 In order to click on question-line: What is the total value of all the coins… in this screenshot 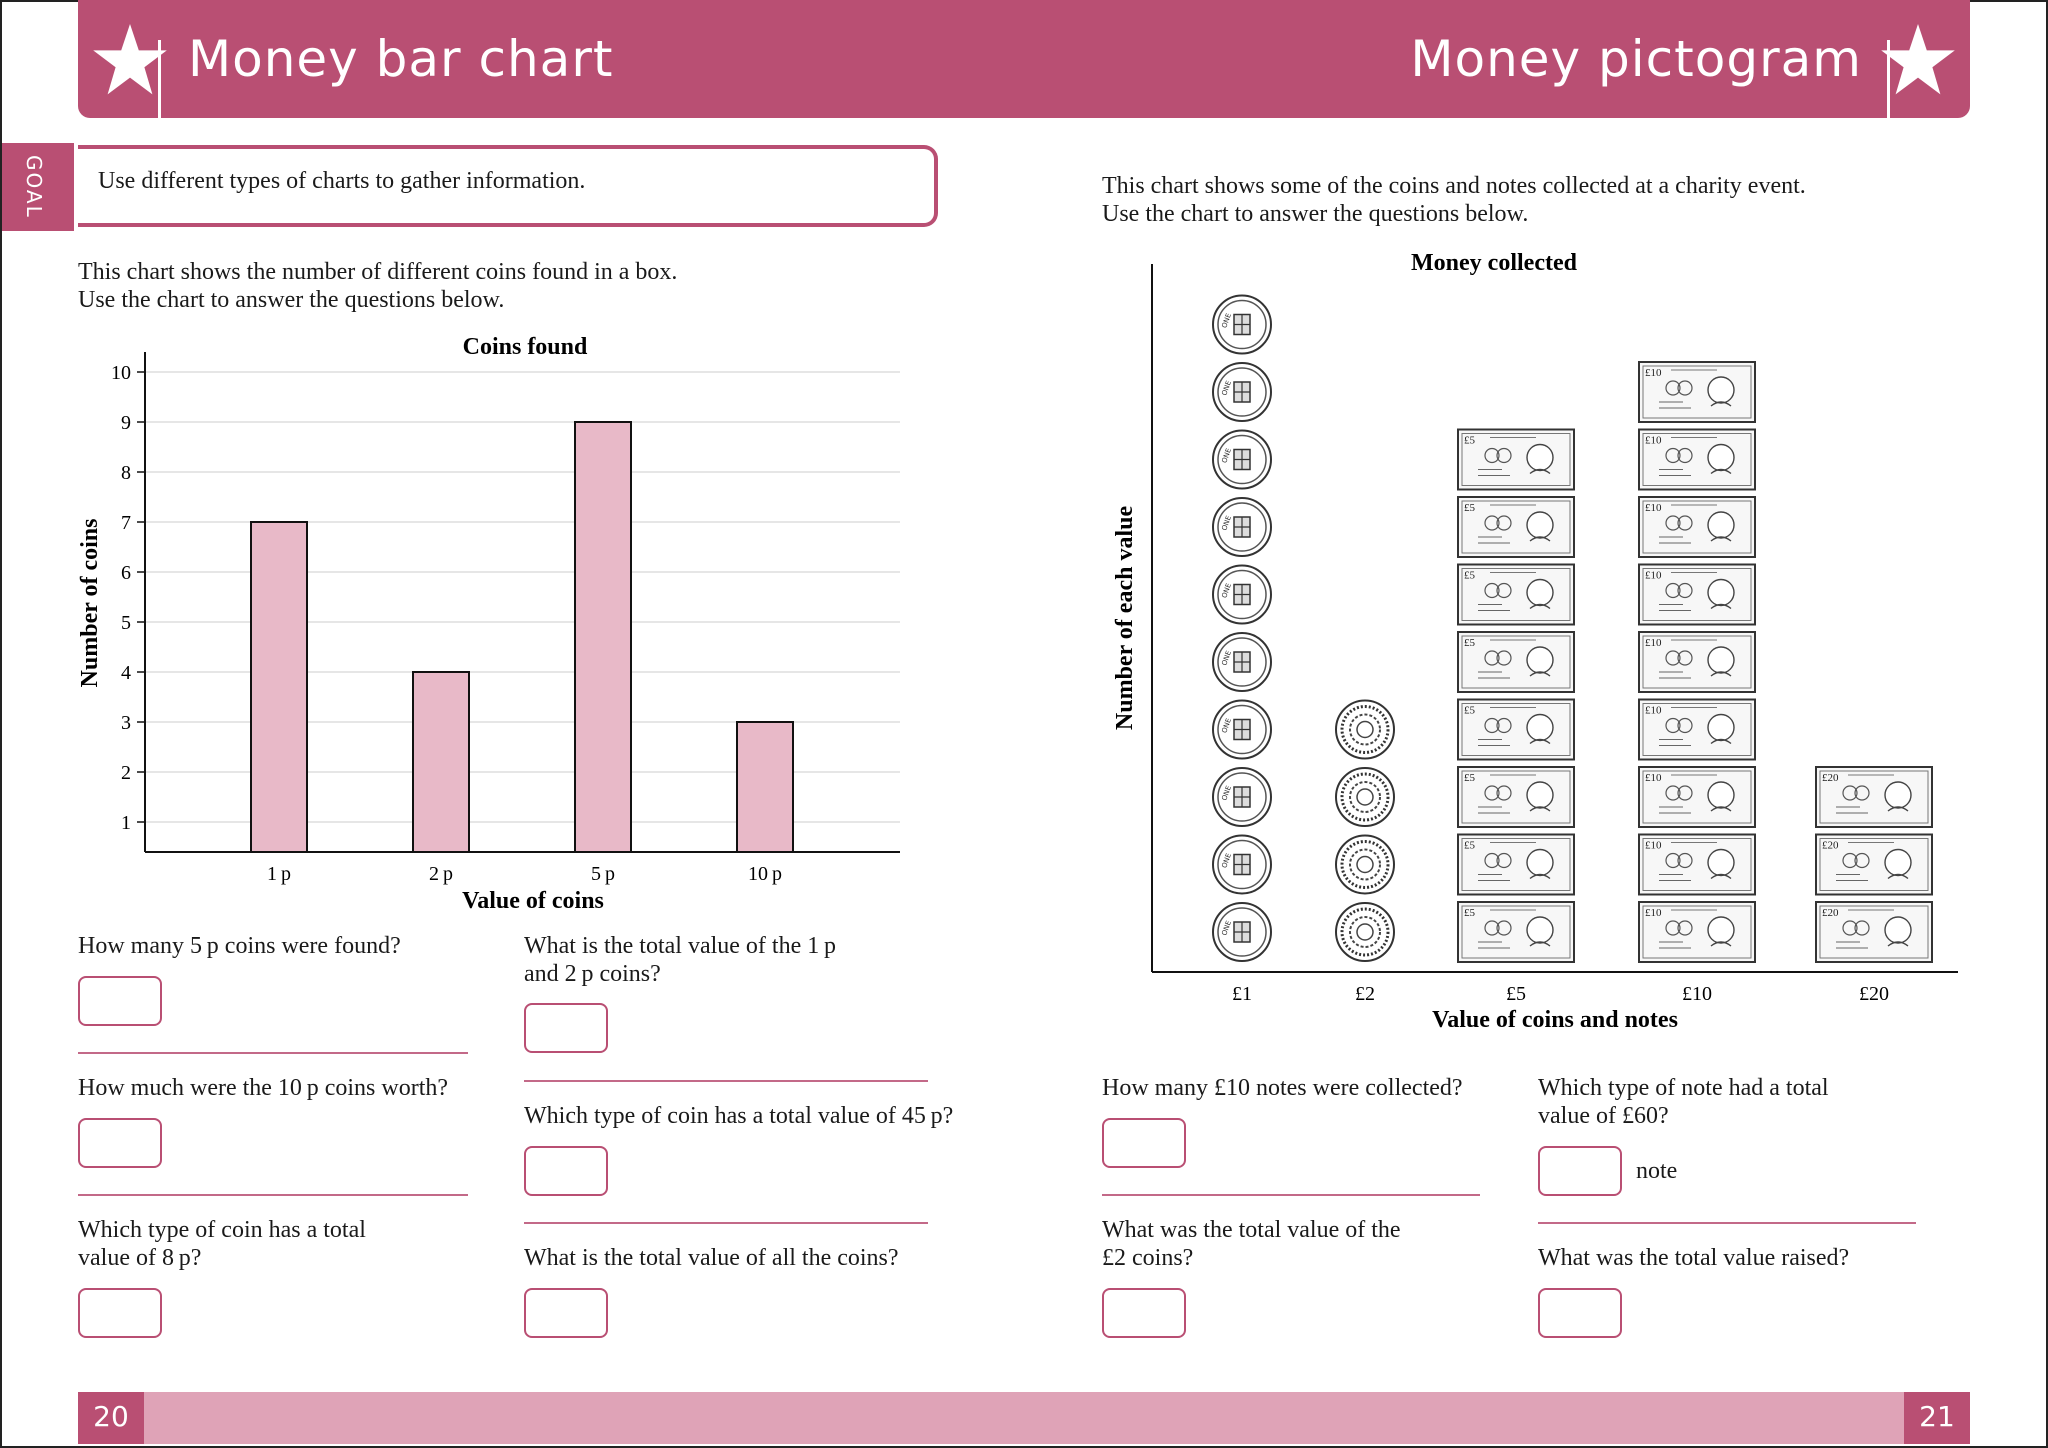, I will do `click(711, 1258)`.